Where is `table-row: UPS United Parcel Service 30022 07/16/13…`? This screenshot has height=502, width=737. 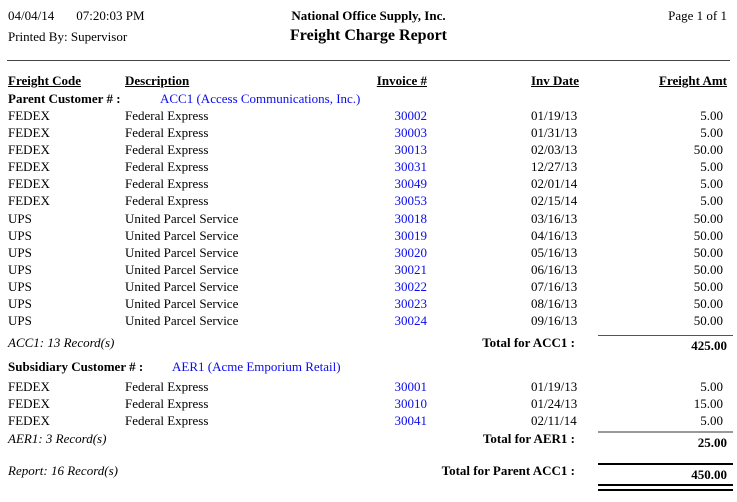
table-row: UPS United Parcel Service 30022 07/16/13… is located at coordinates (368, 287).